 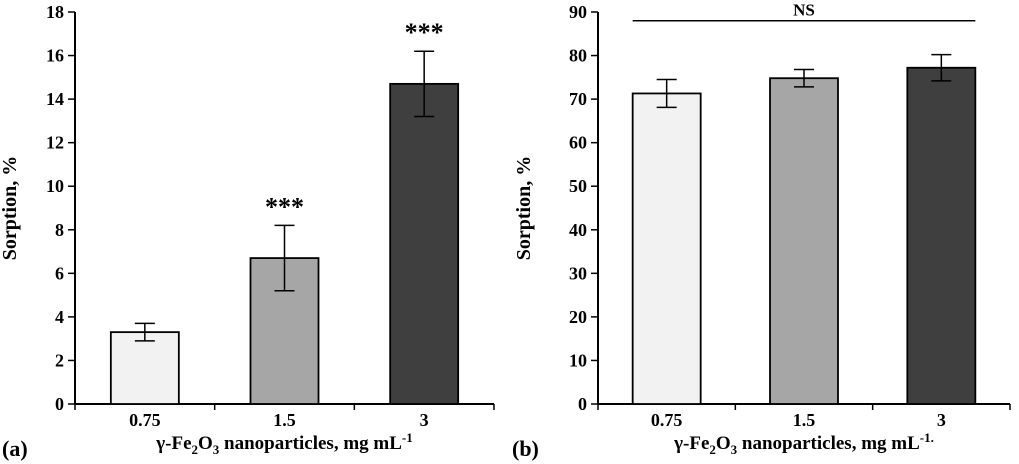 What do you see at coordinates (578, 99) in the screenshot?
I see `y-tick-label: 70` at bounding box center [578, 99].